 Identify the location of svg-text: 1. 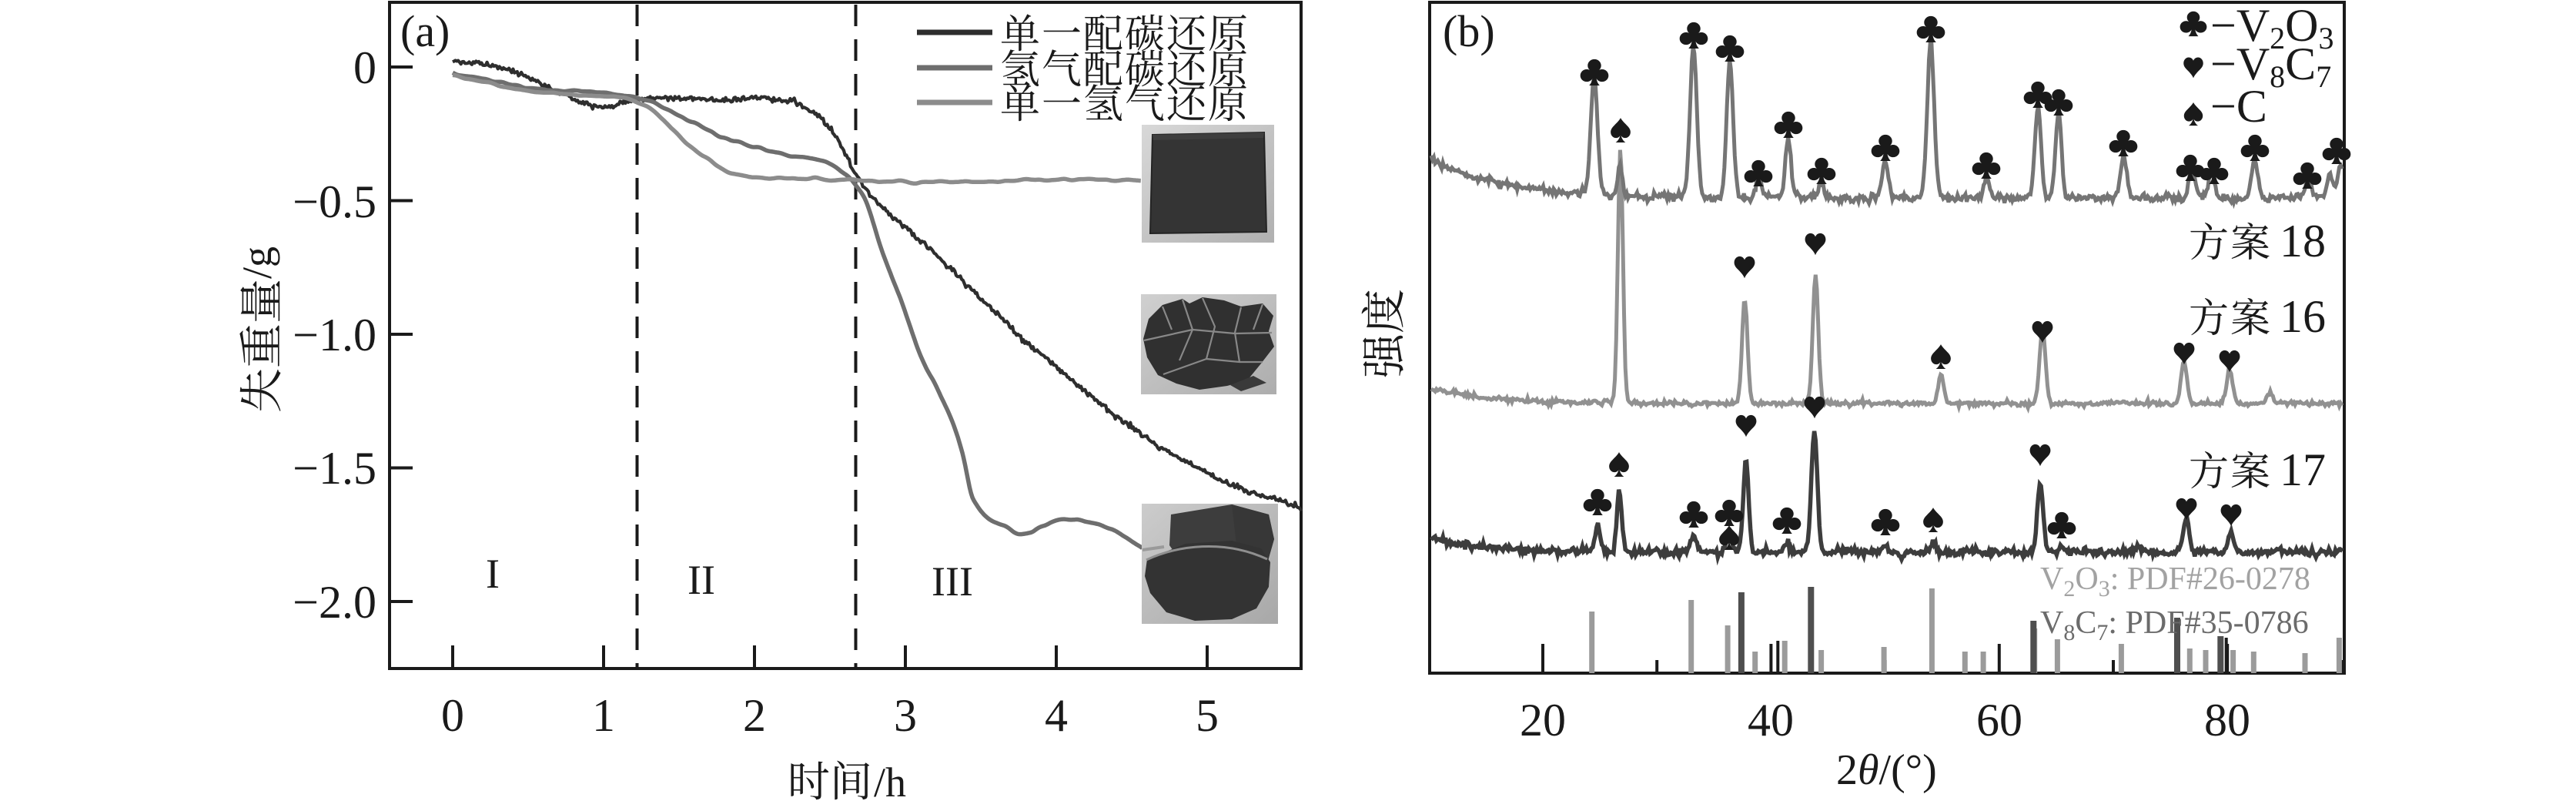
(603, 715).